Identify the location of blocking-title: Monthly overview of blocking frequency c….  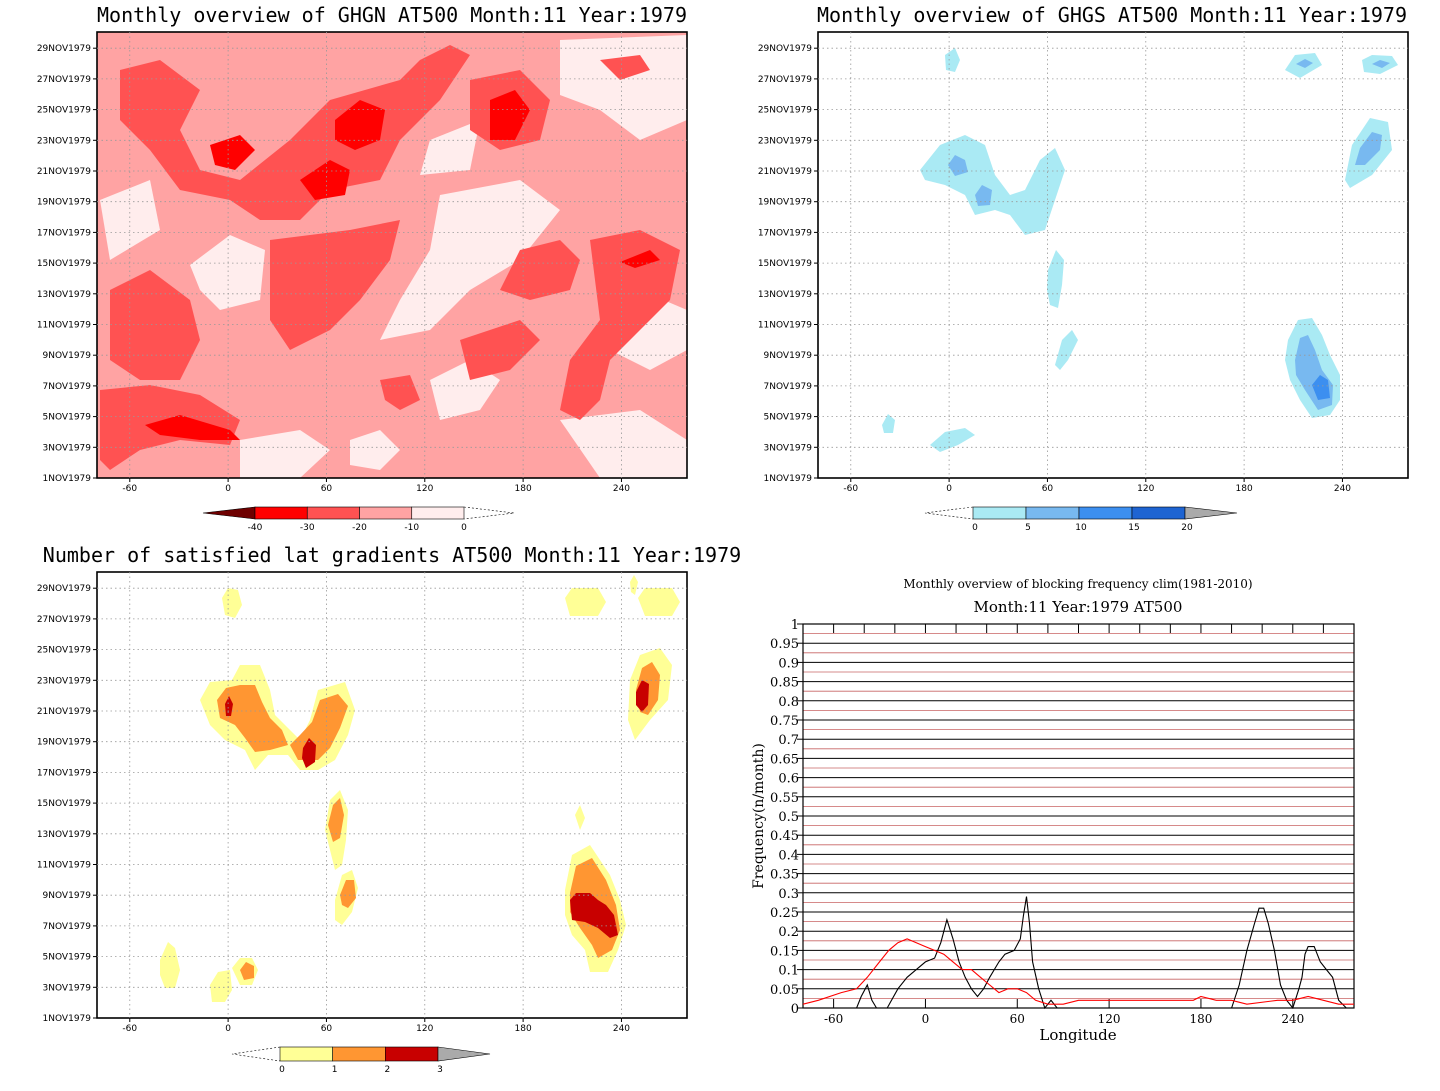
(1077, 584).